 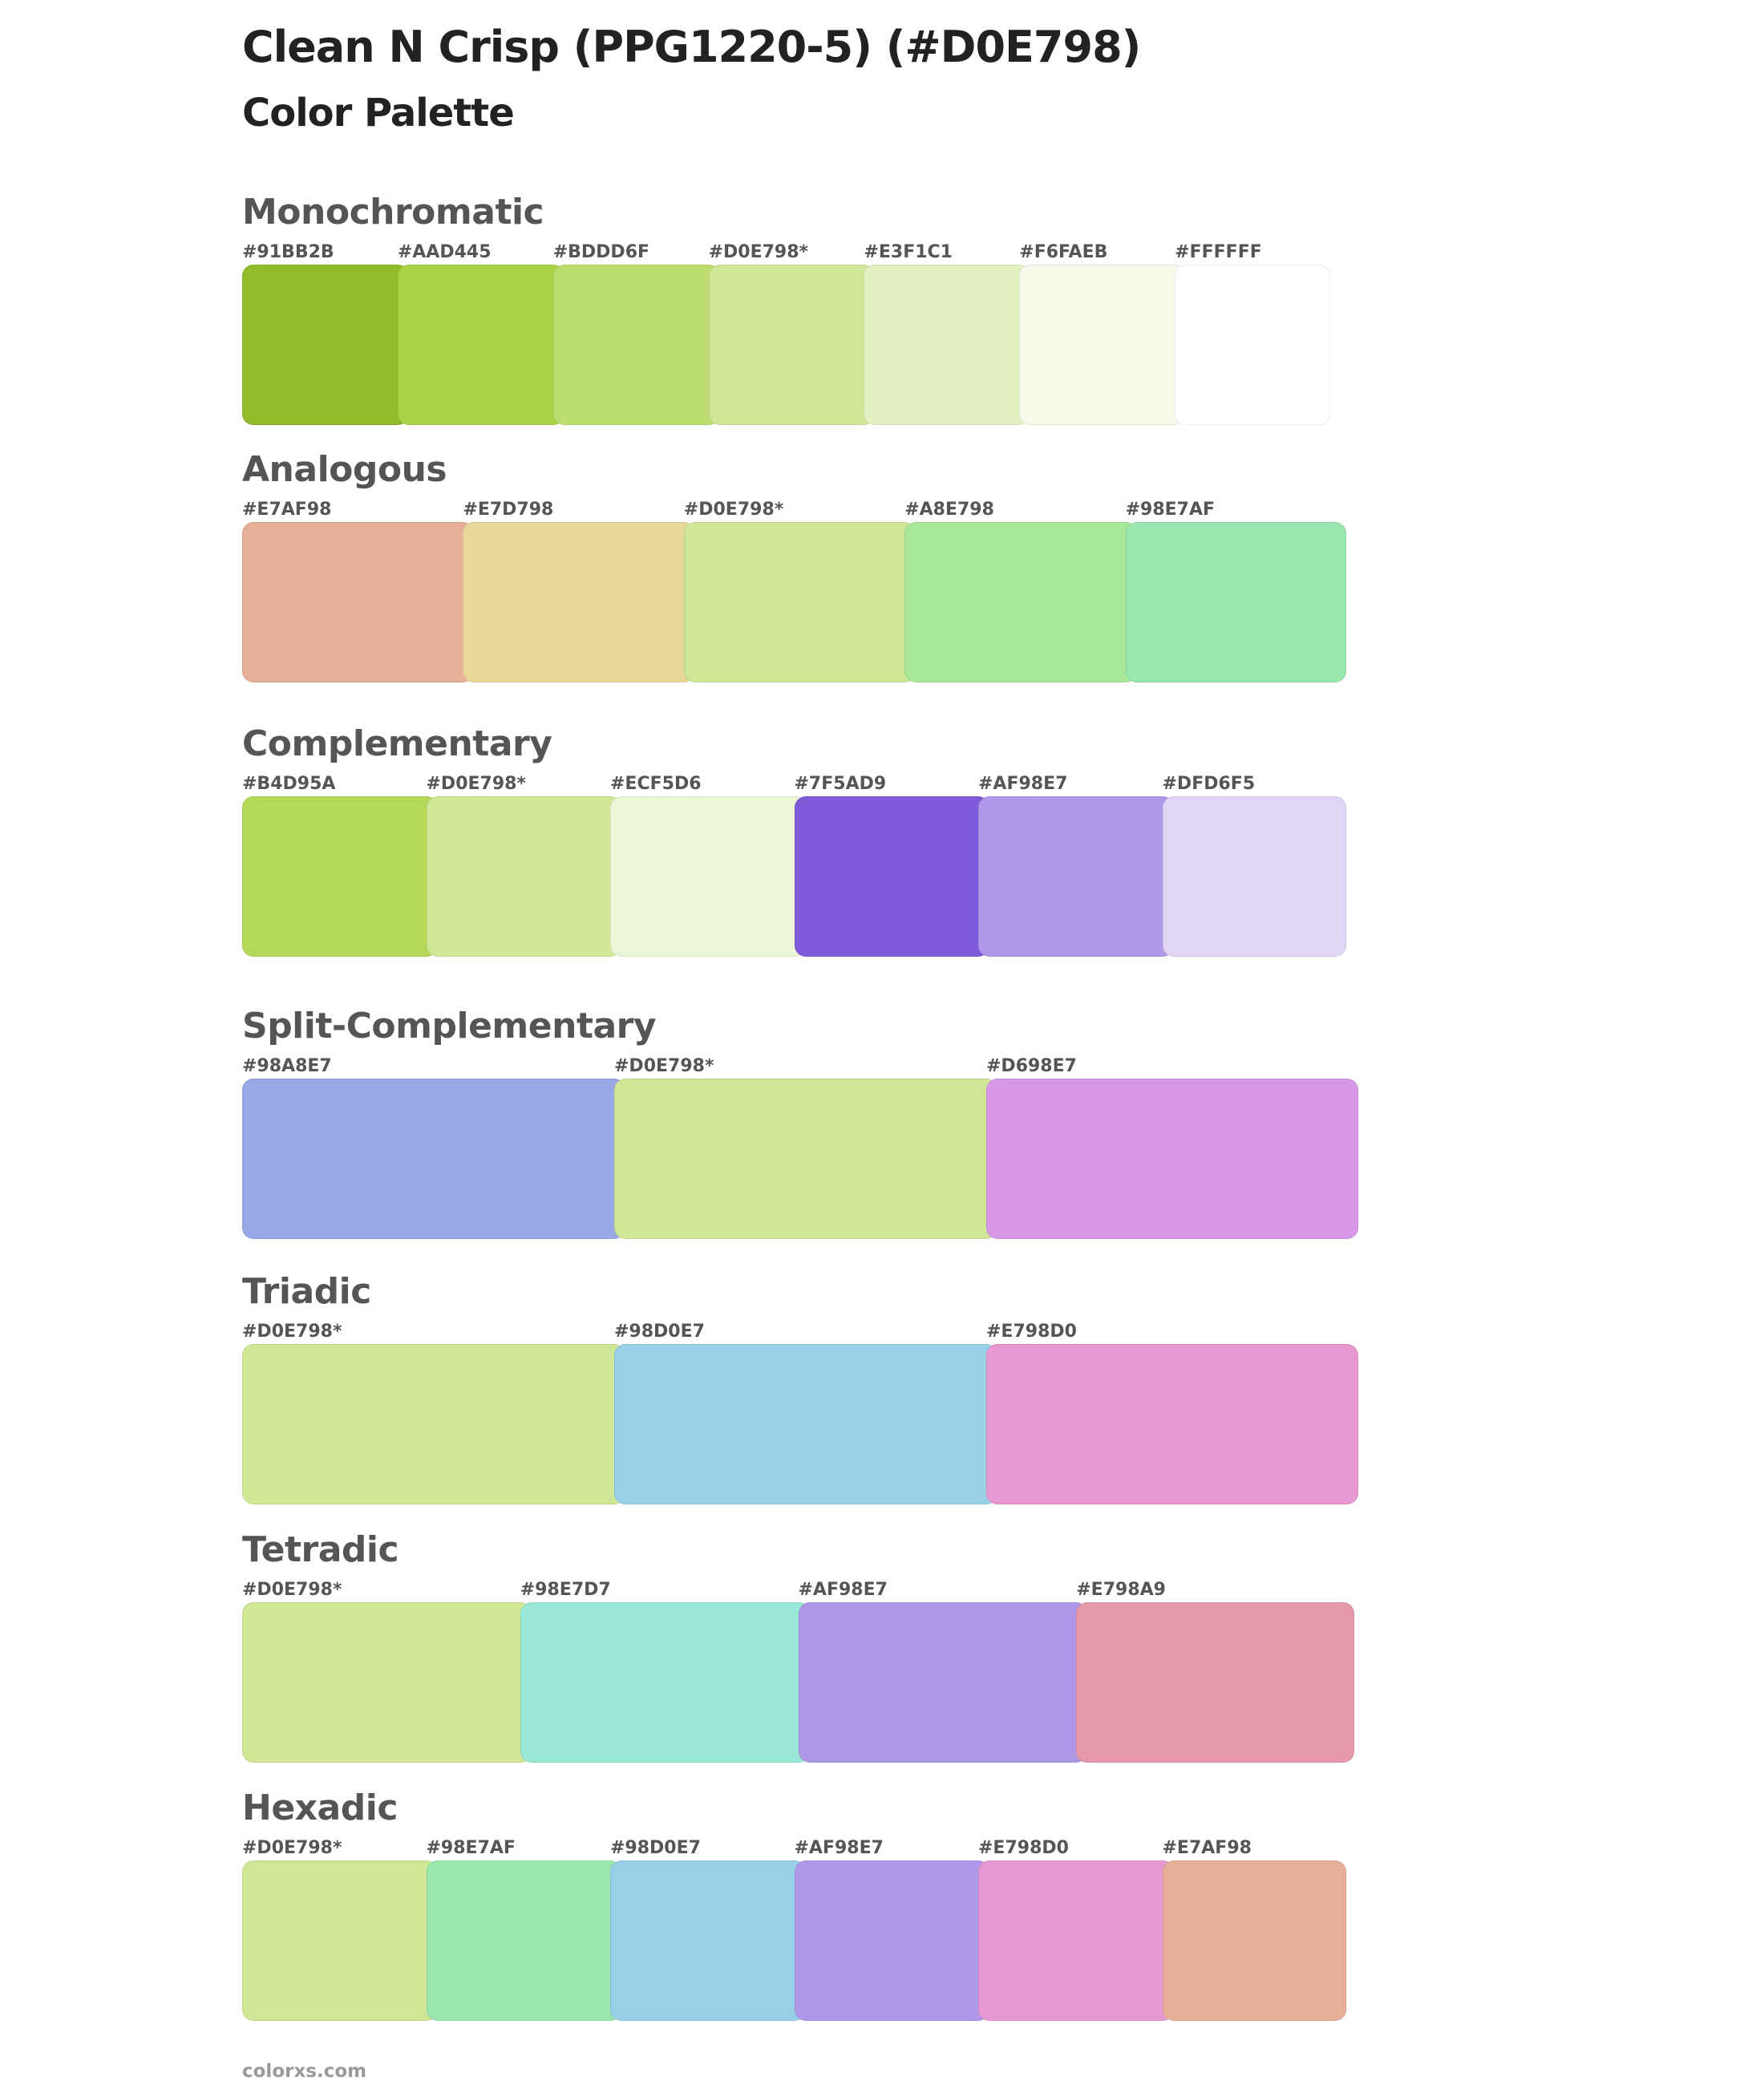 I want to click on section-heading: Monochromatic, so click(x=393, y=212).